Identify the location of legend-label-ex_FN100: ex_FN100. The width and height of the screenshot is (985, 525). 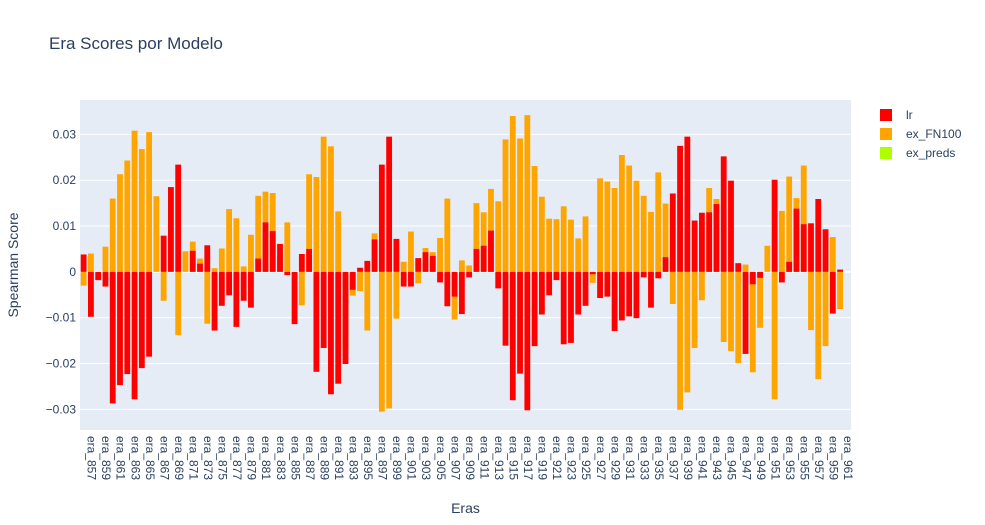
(934, 134).